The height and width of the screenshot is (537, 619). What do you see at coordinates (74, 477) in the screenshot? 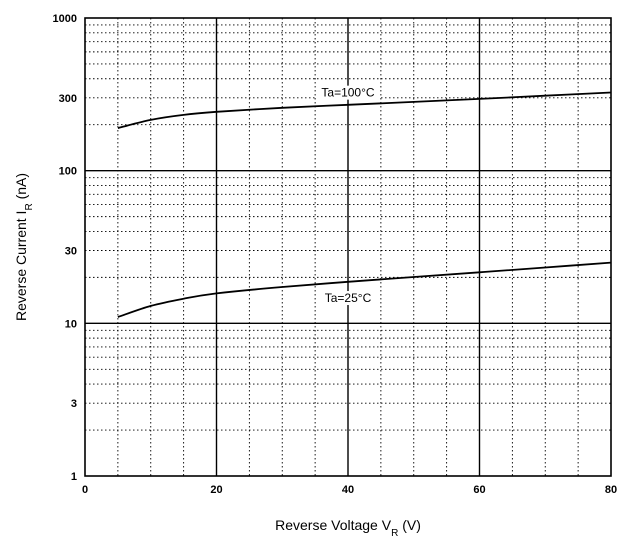
I see `y-tick-label: 1` at bounding box center [74, 477].